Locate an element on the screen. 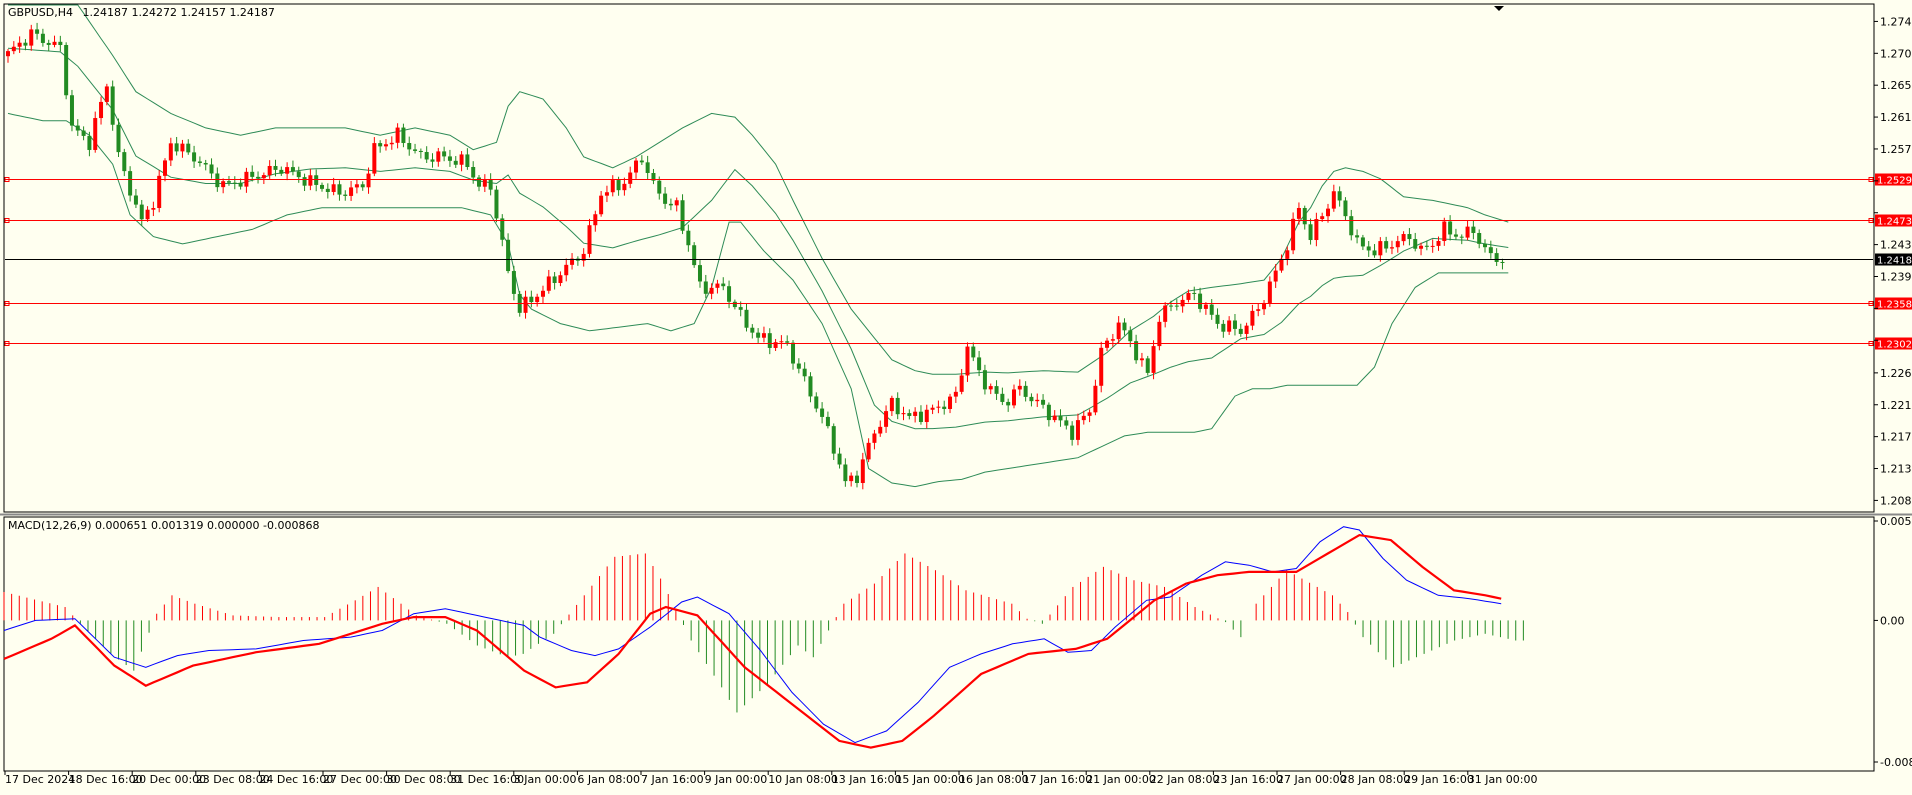  time-axis-label: 18 Dec 16:00 is located at coordinates (106, 779).